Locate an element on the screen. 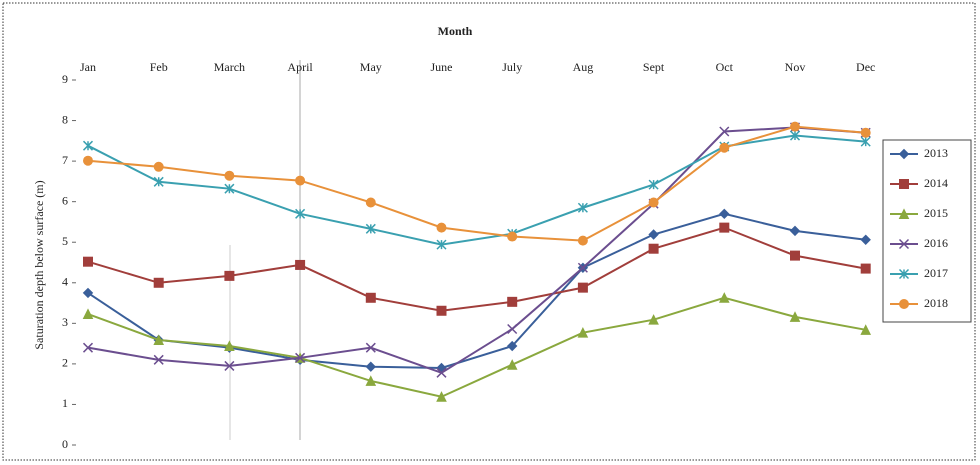  y-tick-label: 7 is located at coordinates (65, 160).